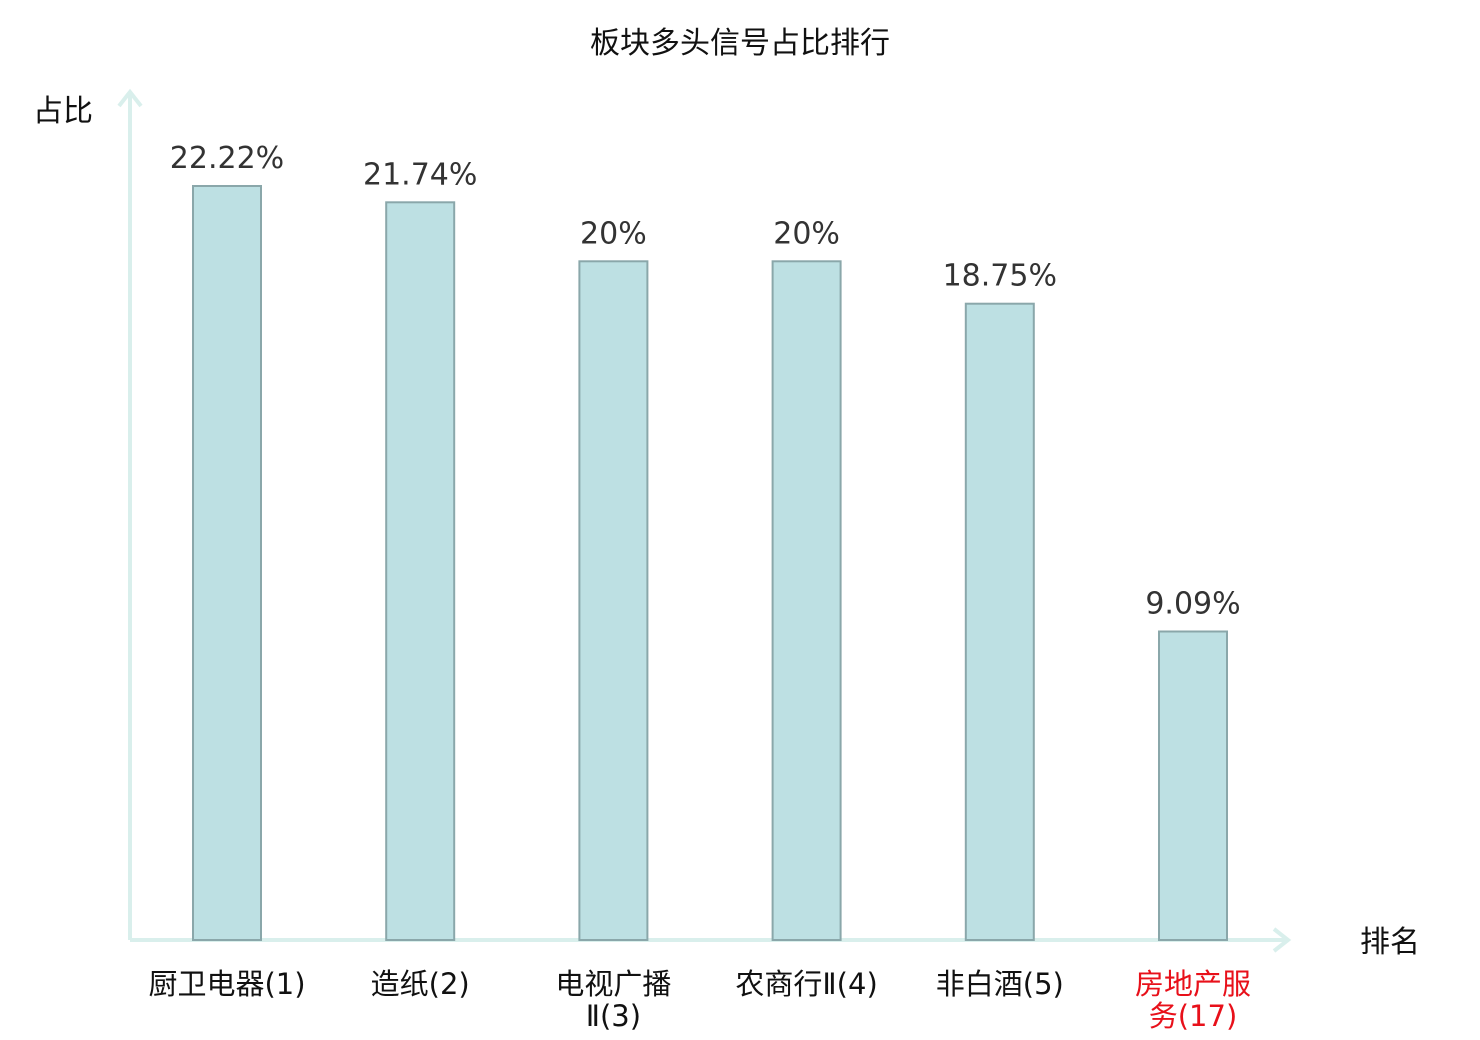 The height and width of the screenshot is (1040, 1480). Describe the element at coordinates (1193, 1016) in the screenshot. I see `x-tick-label-6-line-2: 务(17)` at that location.